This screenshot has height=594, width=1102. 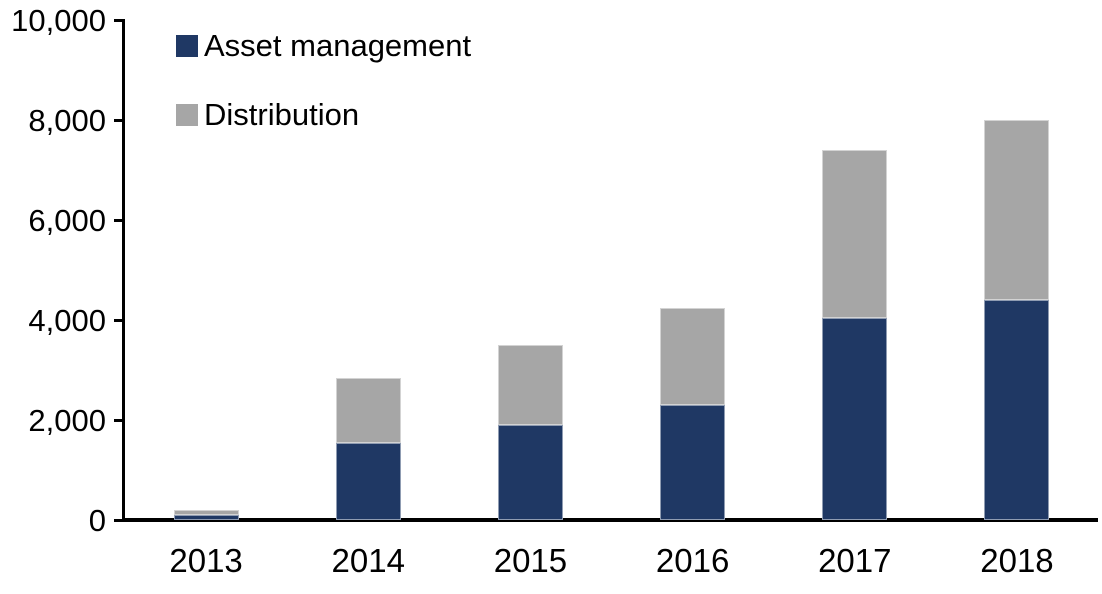 I want to click on y-tick-label: 8,000, so click(x=67, y=120).